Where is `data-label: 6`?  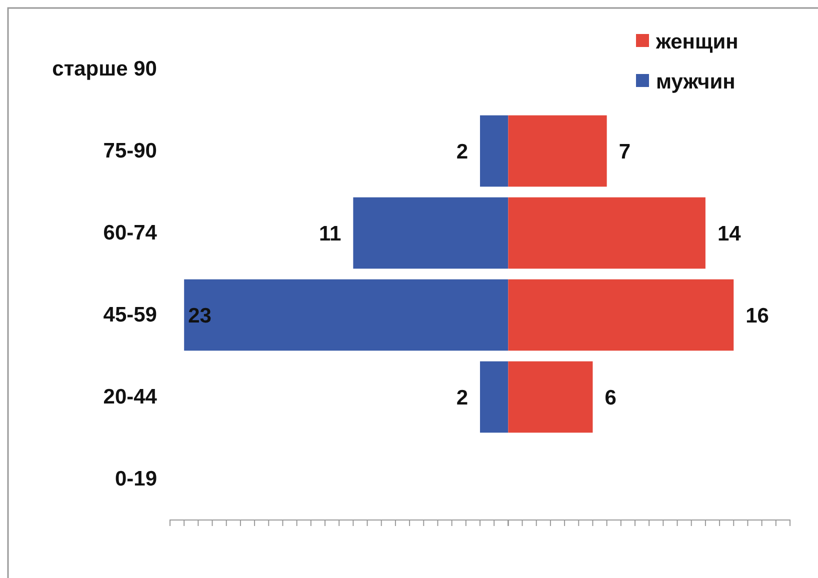 data-label: 6 is located at coordinates (610, 398).